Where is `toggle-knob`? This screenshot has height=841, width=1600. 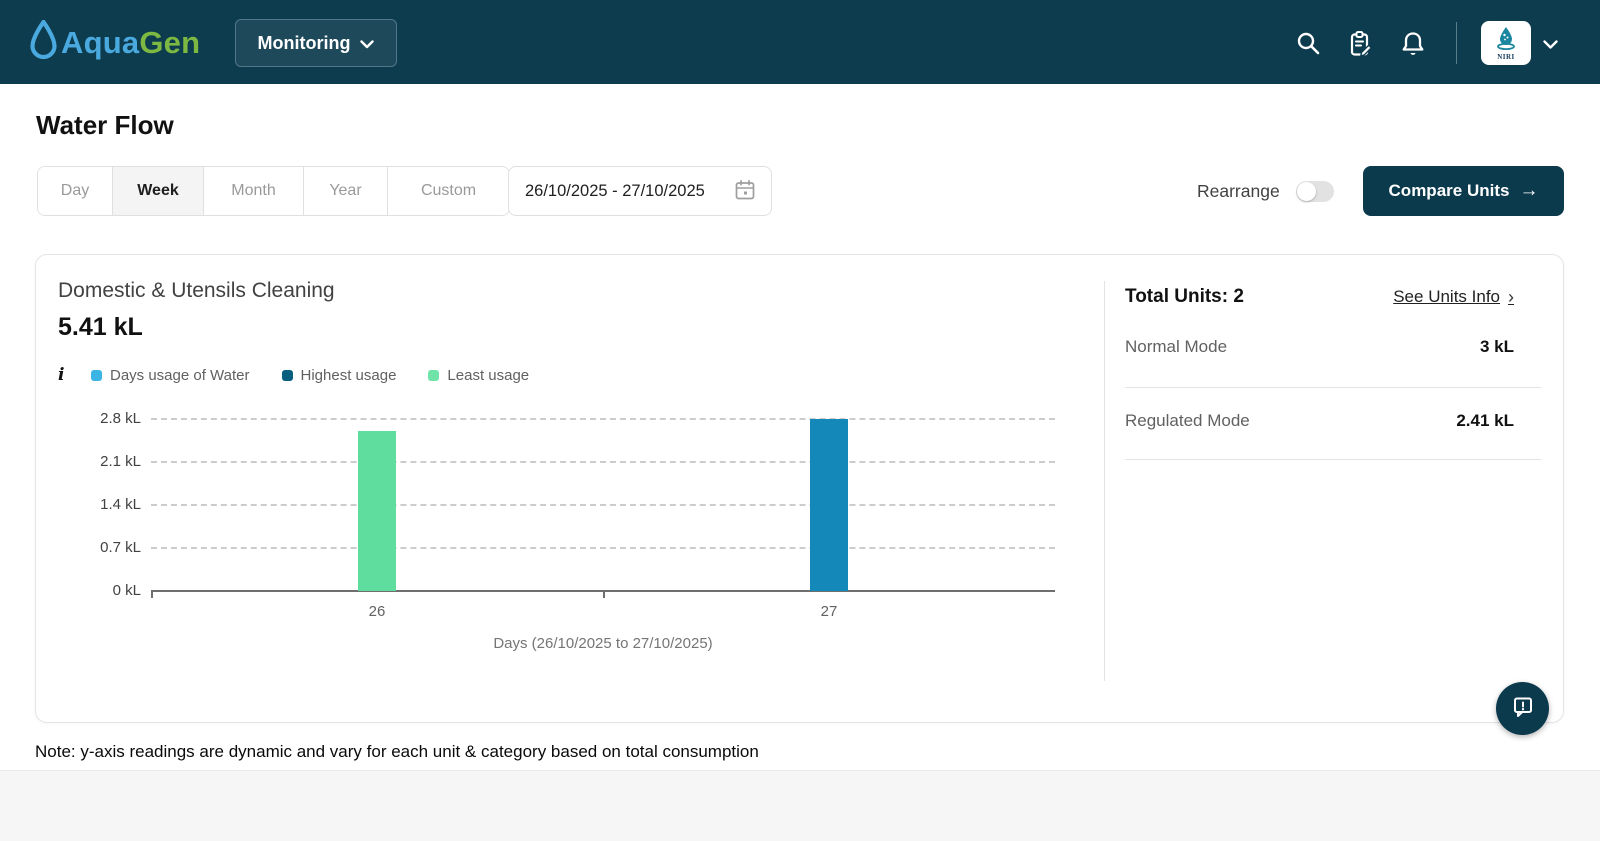
toggle-knob is located at coordinates (1306, 191).